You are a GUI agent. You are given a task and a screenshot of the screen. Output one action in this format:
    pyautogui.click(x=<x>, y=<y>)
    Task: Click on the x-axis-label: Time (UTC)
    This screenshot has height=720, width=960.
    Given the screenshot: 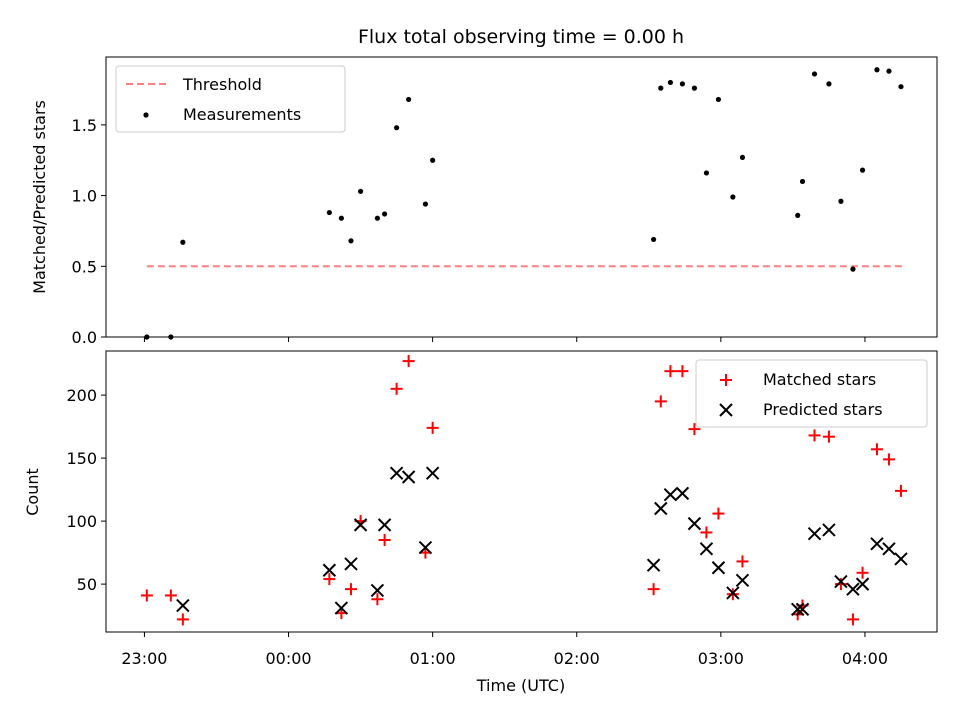 What is the action you would take?
    pyautogui.click(x=520, y=685)
    